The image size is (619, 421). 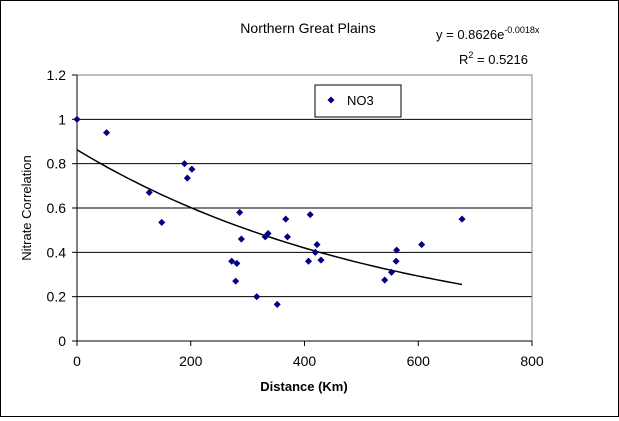 I want to click on r-squared-value: = 0.5216, so click(x=500, y=59).